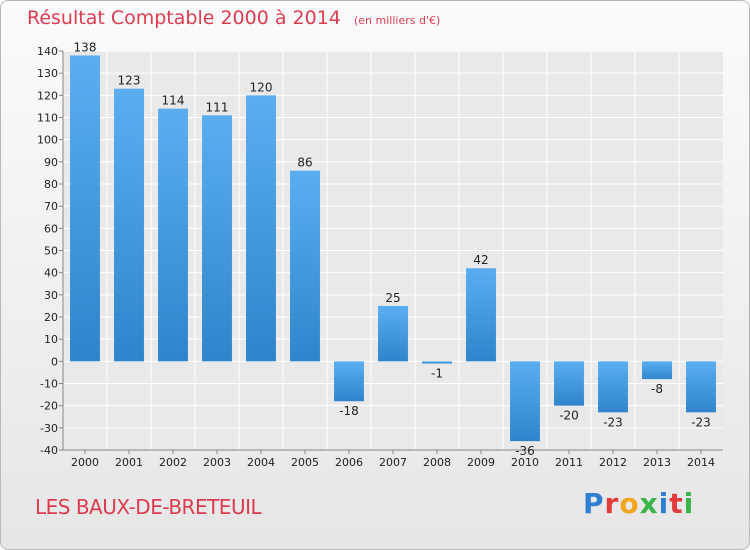  What do you see at coordinates (51, 273) in the screenshot?
I see `y-tick-label: 40` at bounding box center [51, 273].